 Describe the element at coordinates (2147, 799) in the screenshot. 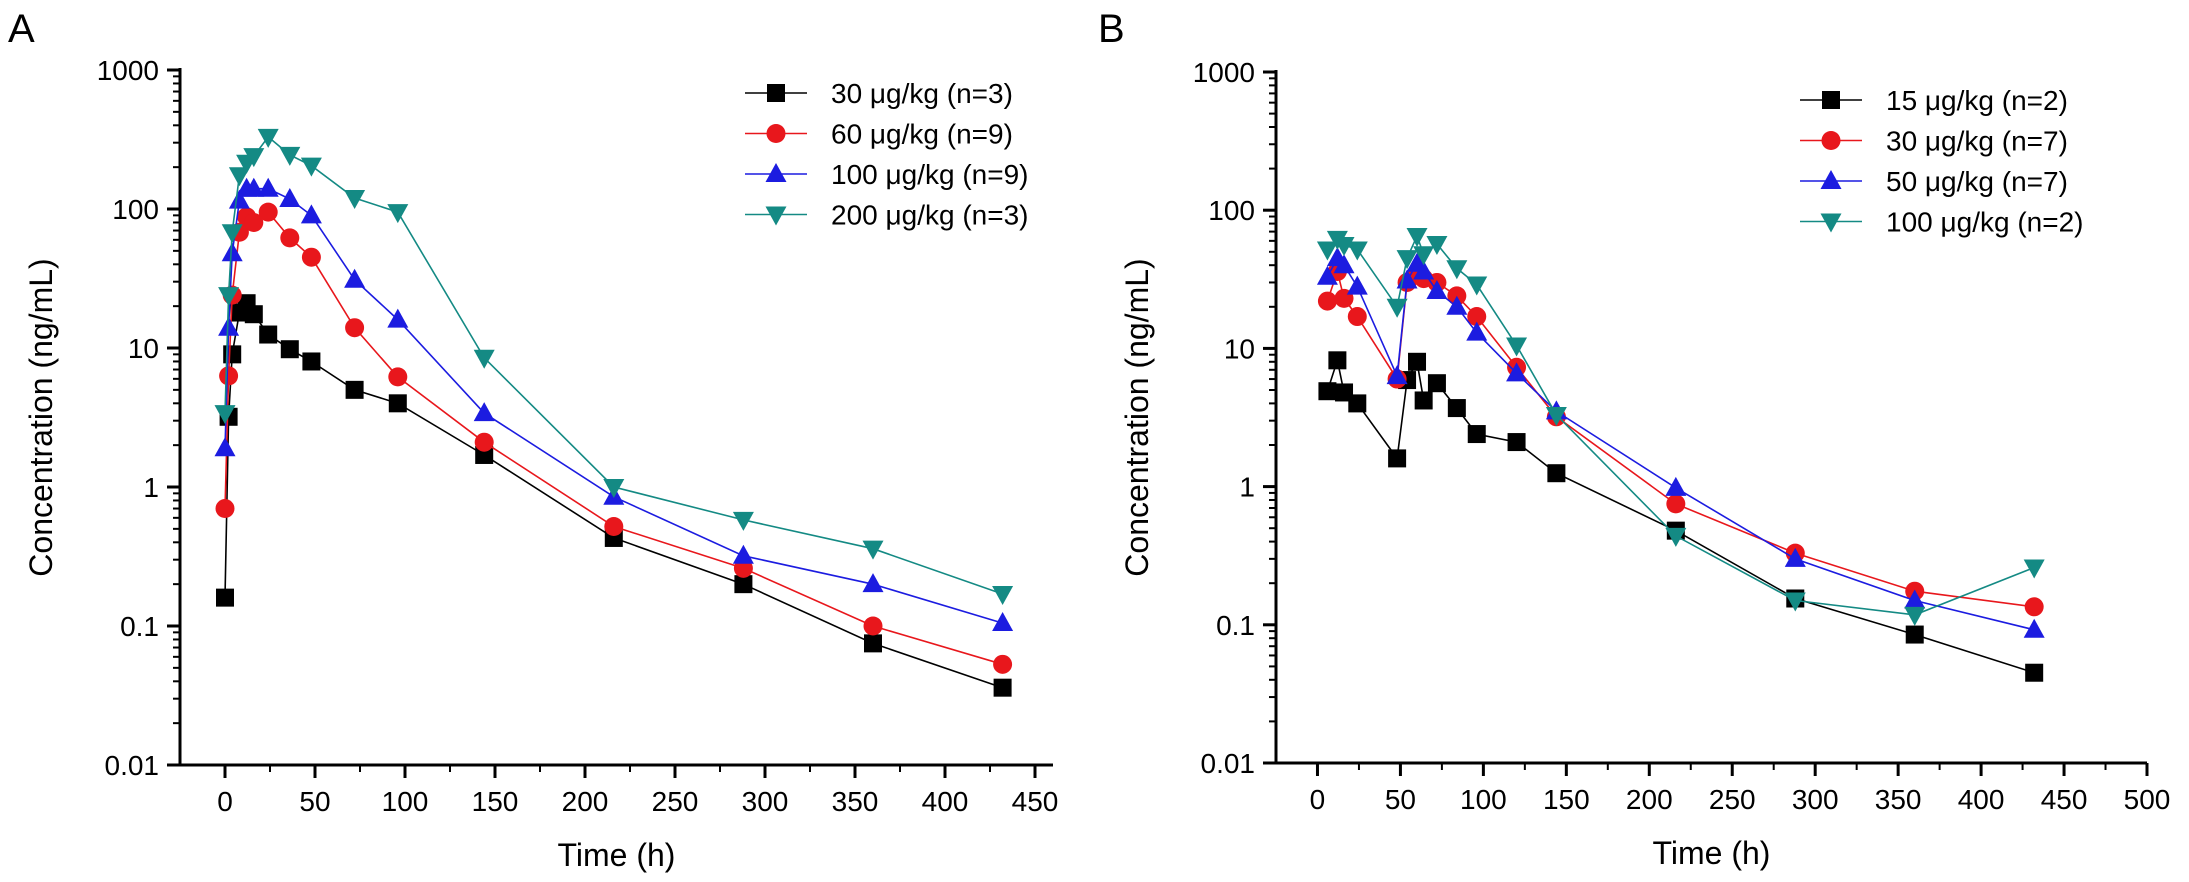

I see `x-tick-label: 500` at that location.